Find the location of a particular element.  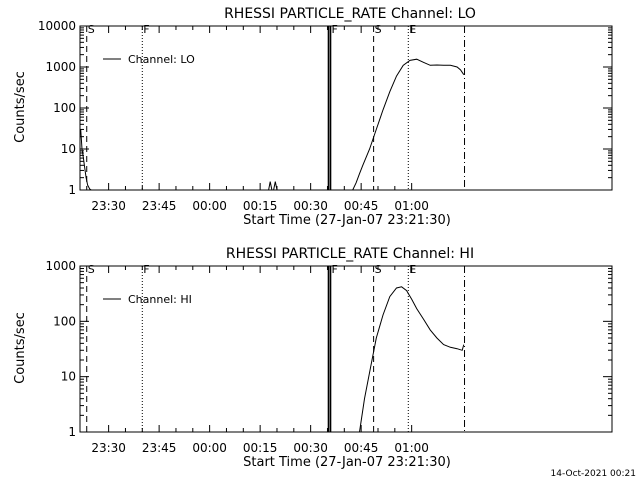

legend: Channel: LO is located at coordinates (149, 59).